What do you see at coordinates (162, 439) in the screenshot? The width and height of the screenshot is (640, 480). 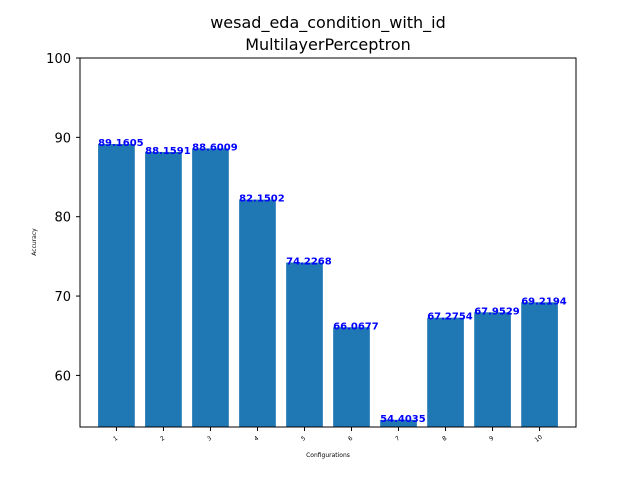 I see `x-tick-label-2: 2` at bounding box center [162, 439].